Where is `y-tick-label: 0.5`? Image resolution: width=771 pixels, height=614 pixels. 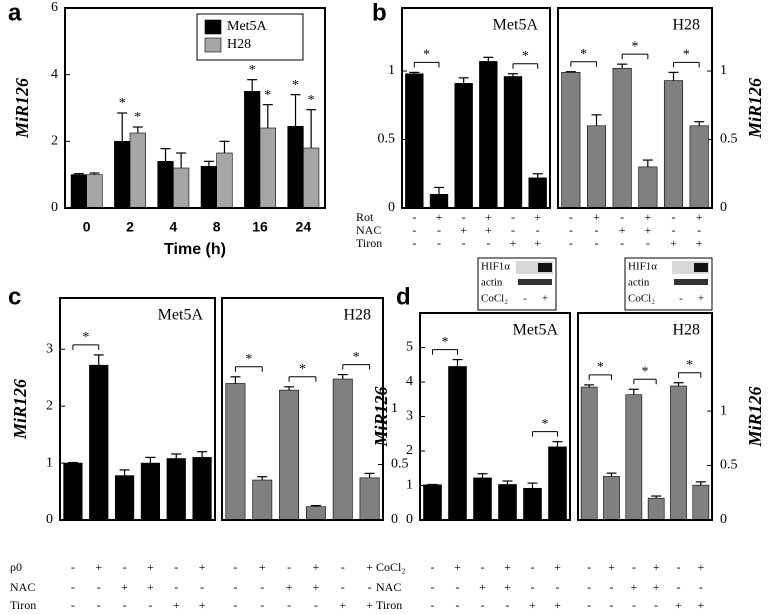
y-tick-label: 0.5 is located at coordinates (400, 464).